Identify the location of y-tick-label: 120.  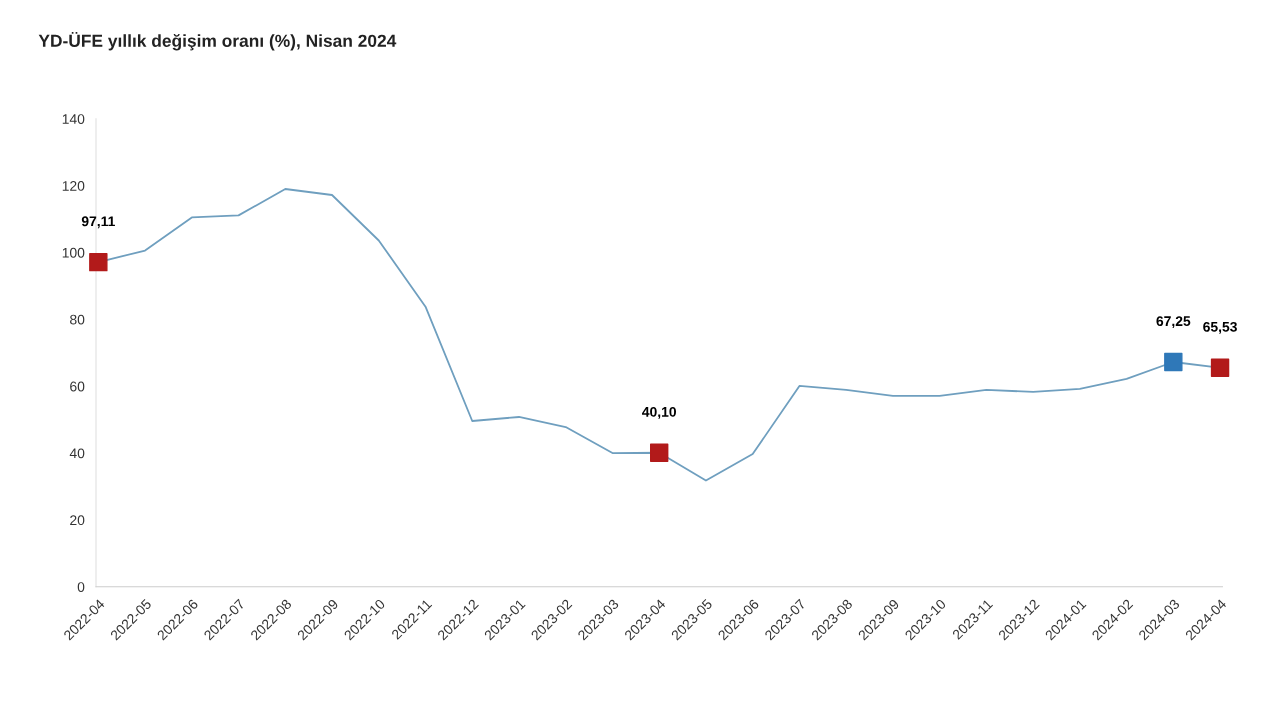
(73, 185).